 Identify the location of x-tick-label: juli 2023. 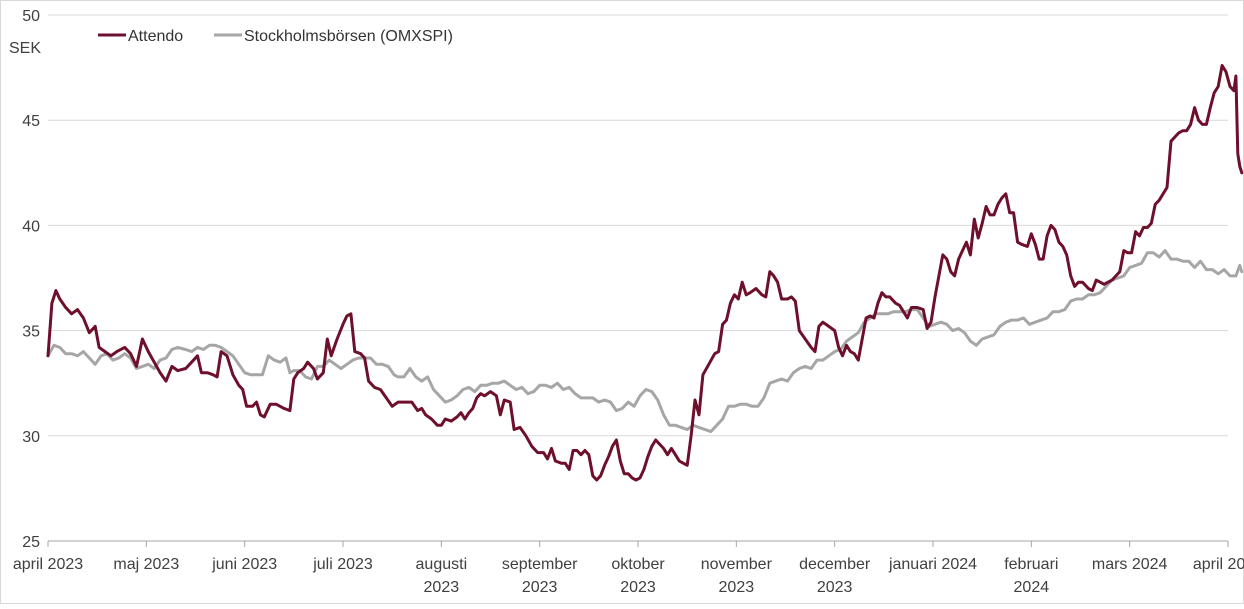
(342, 564).